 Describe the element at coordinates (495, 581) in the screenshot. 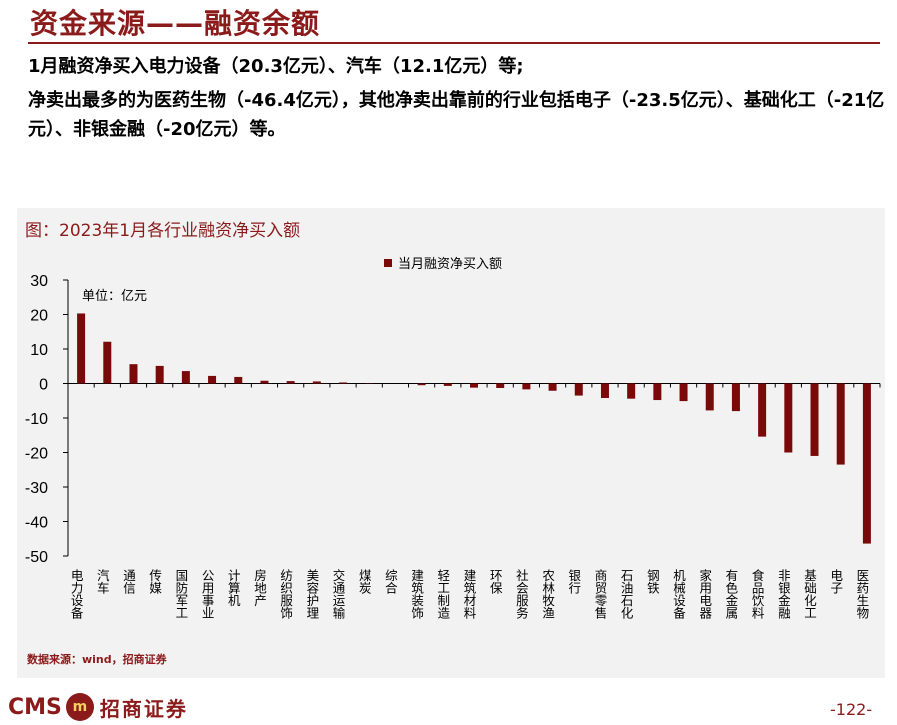

I see `x-tick-label: 环保` at that location.